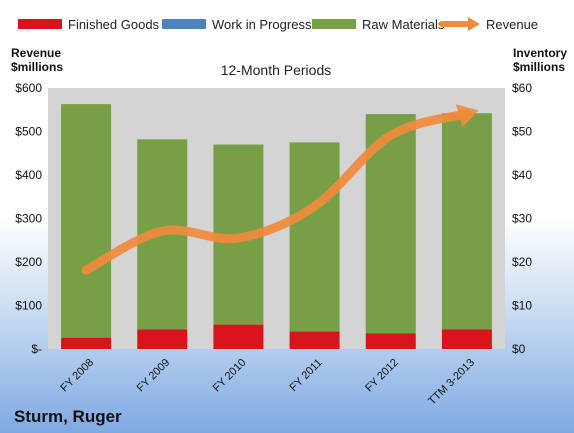 The width and height of the screenshot is (574, 433). I want to click on revenue-arrowhead, so click(467, 116).